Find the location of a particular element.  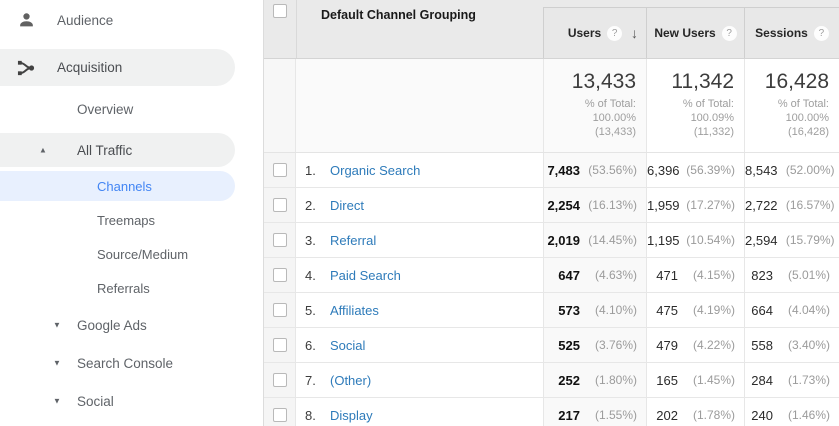

sessions-value: 284 is located at coordinates (762, 380).